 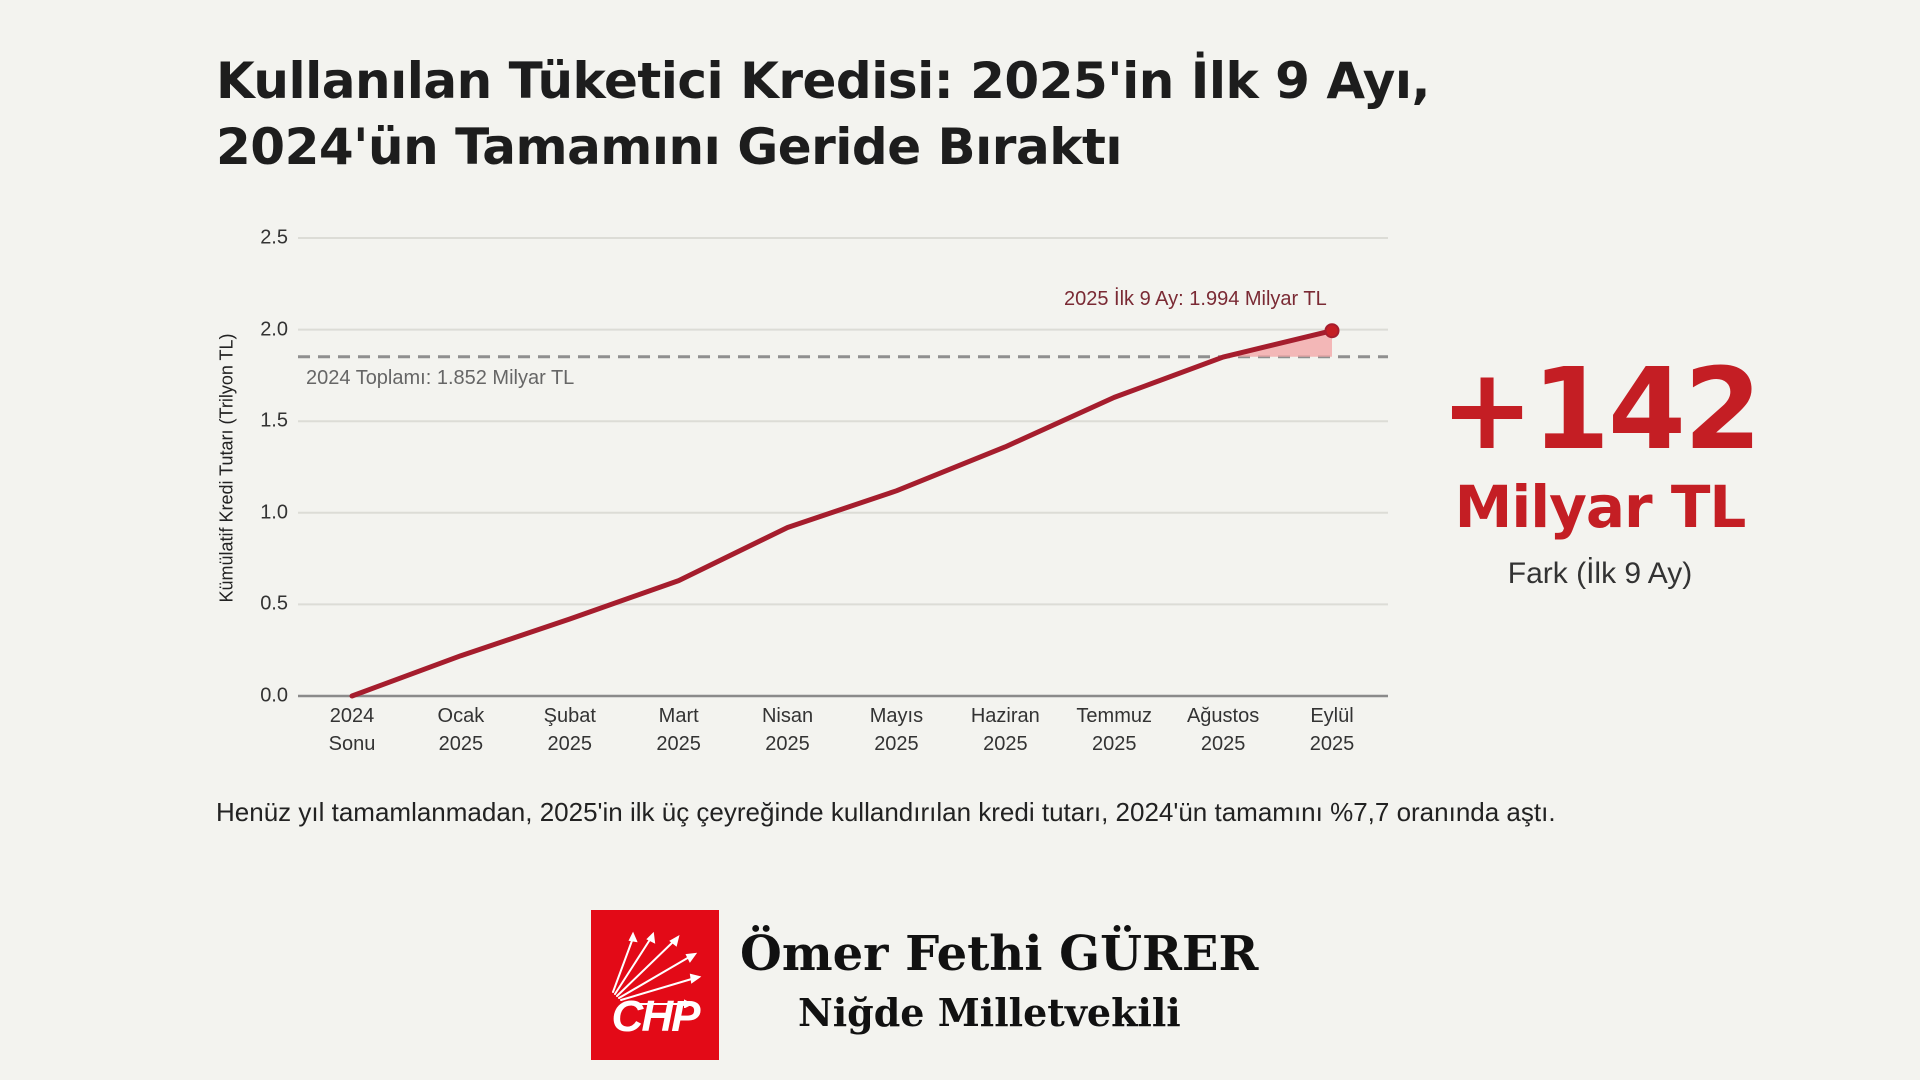 What do you see at coordinates (352, 730) in the screenshot?
I see `x-tick-label: 2024 Sonu` at bounding box center [352, 730].